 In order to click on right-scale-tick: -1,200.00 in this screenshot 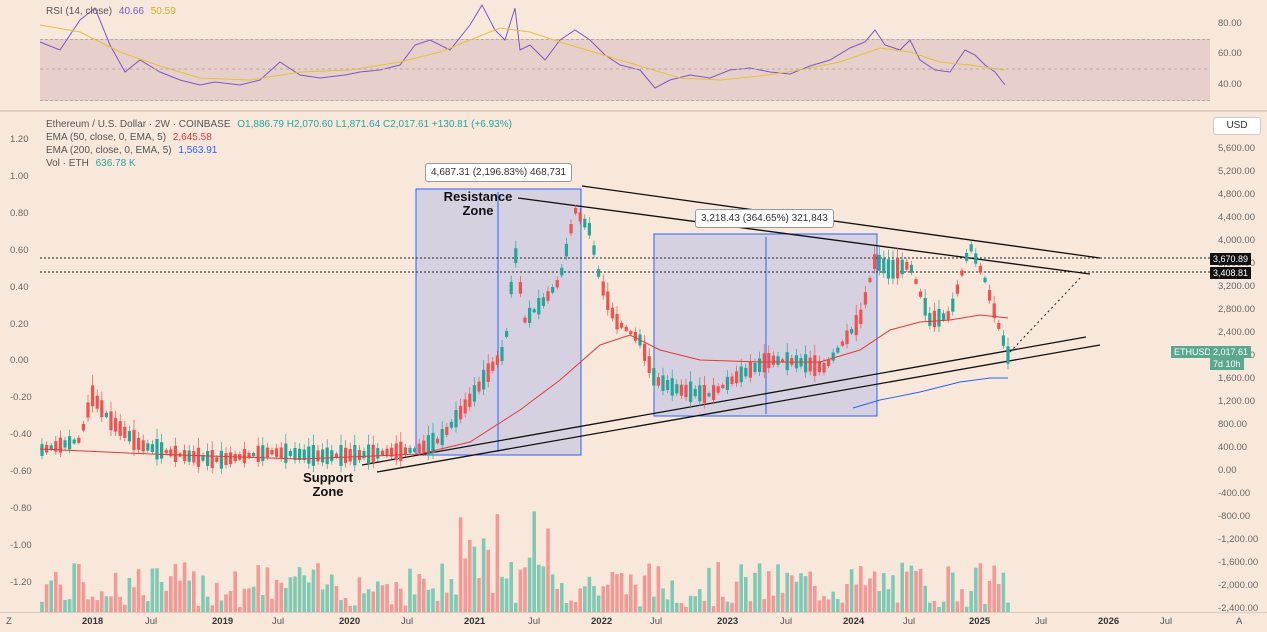, I will do `click(1238, 539)`.